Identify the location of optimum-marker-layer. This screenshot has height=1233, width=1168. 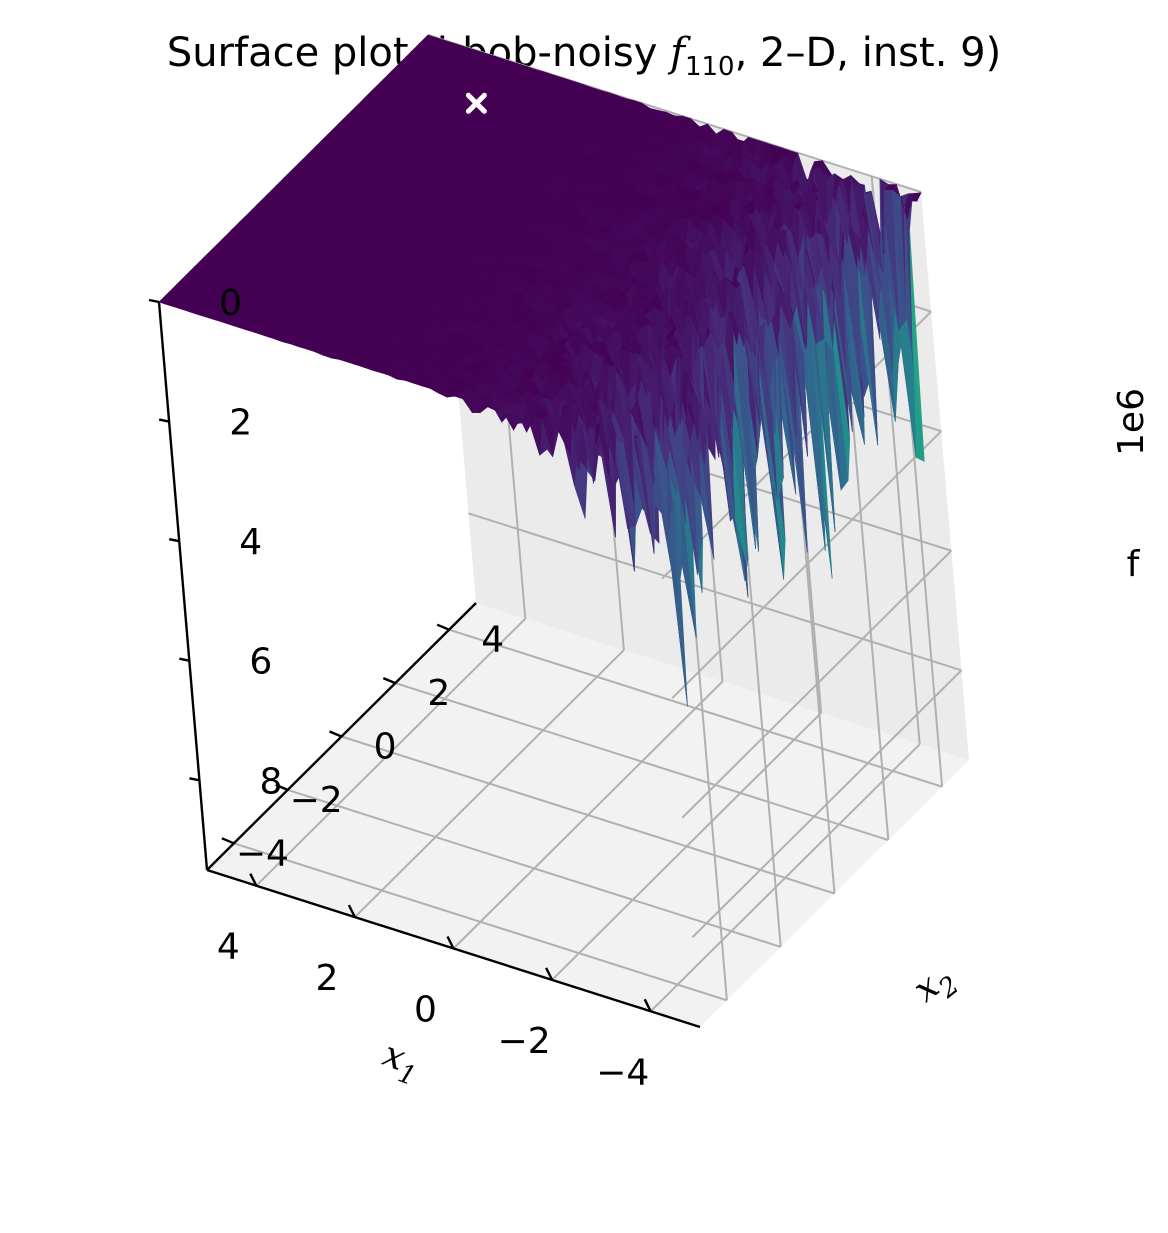
(476, 103).